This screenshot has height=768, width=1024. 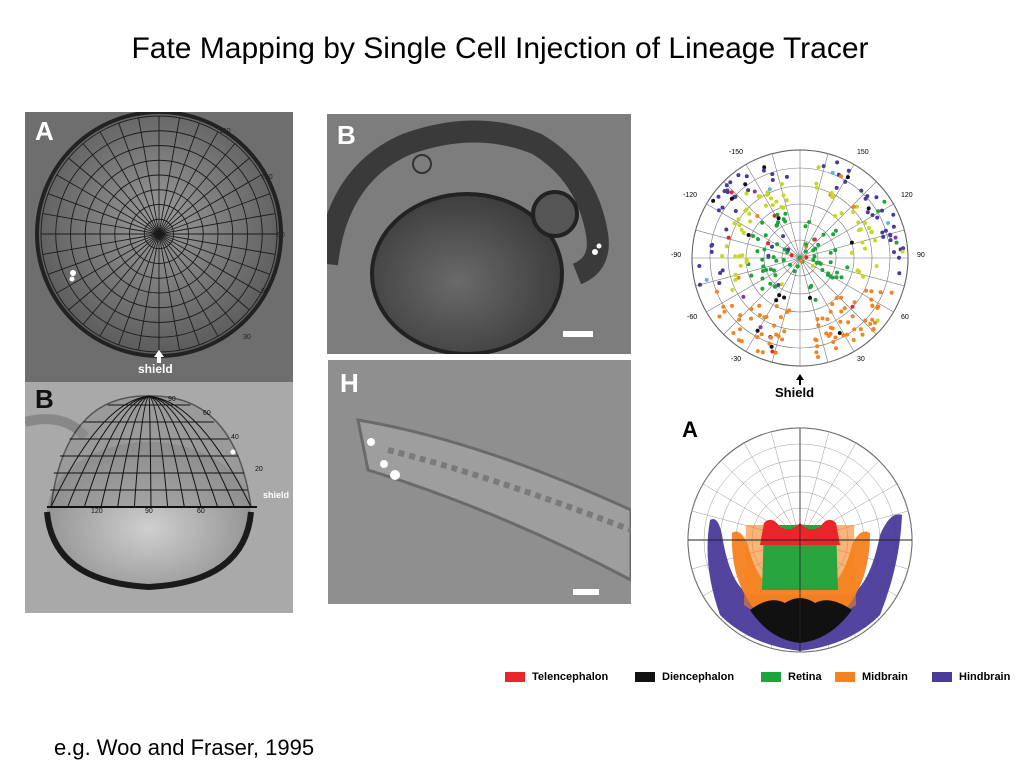 What do you see at coordinates (805, 677) in the screenshot?
I see `legend-label: Retina` at bounding box center [805, 677].